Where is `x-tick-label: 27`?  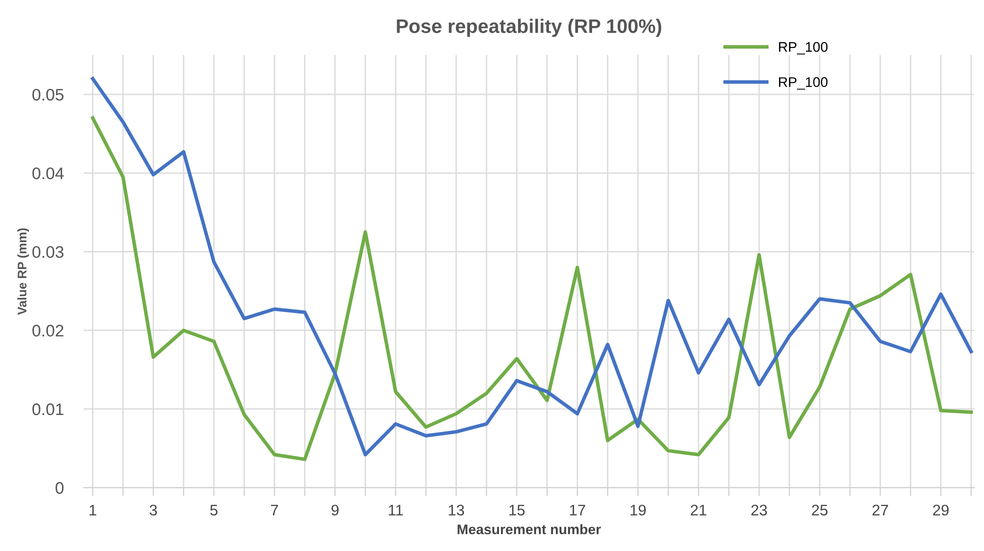 x-tick-label: 27 is located at coordinates (880, 510).